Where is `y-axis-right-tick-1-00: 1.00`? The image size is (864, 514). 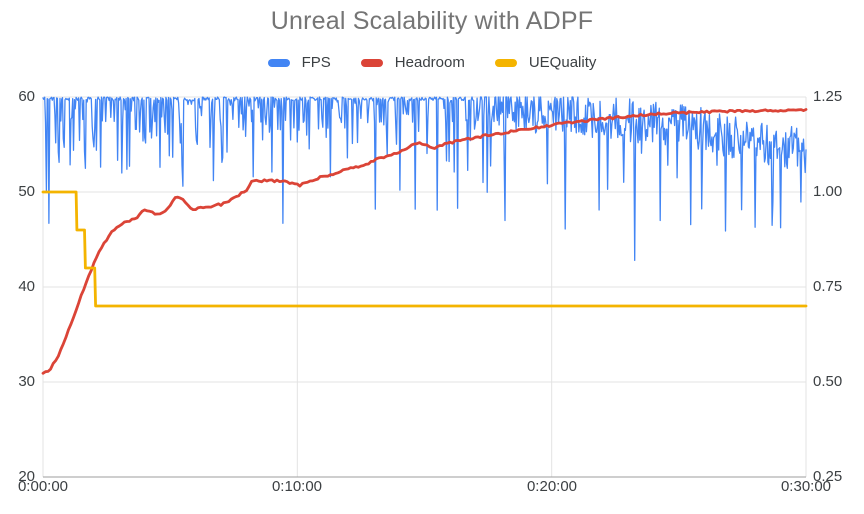 y-axis-right-tick-1-00: 1.00 is located at coordinates (828, 191).